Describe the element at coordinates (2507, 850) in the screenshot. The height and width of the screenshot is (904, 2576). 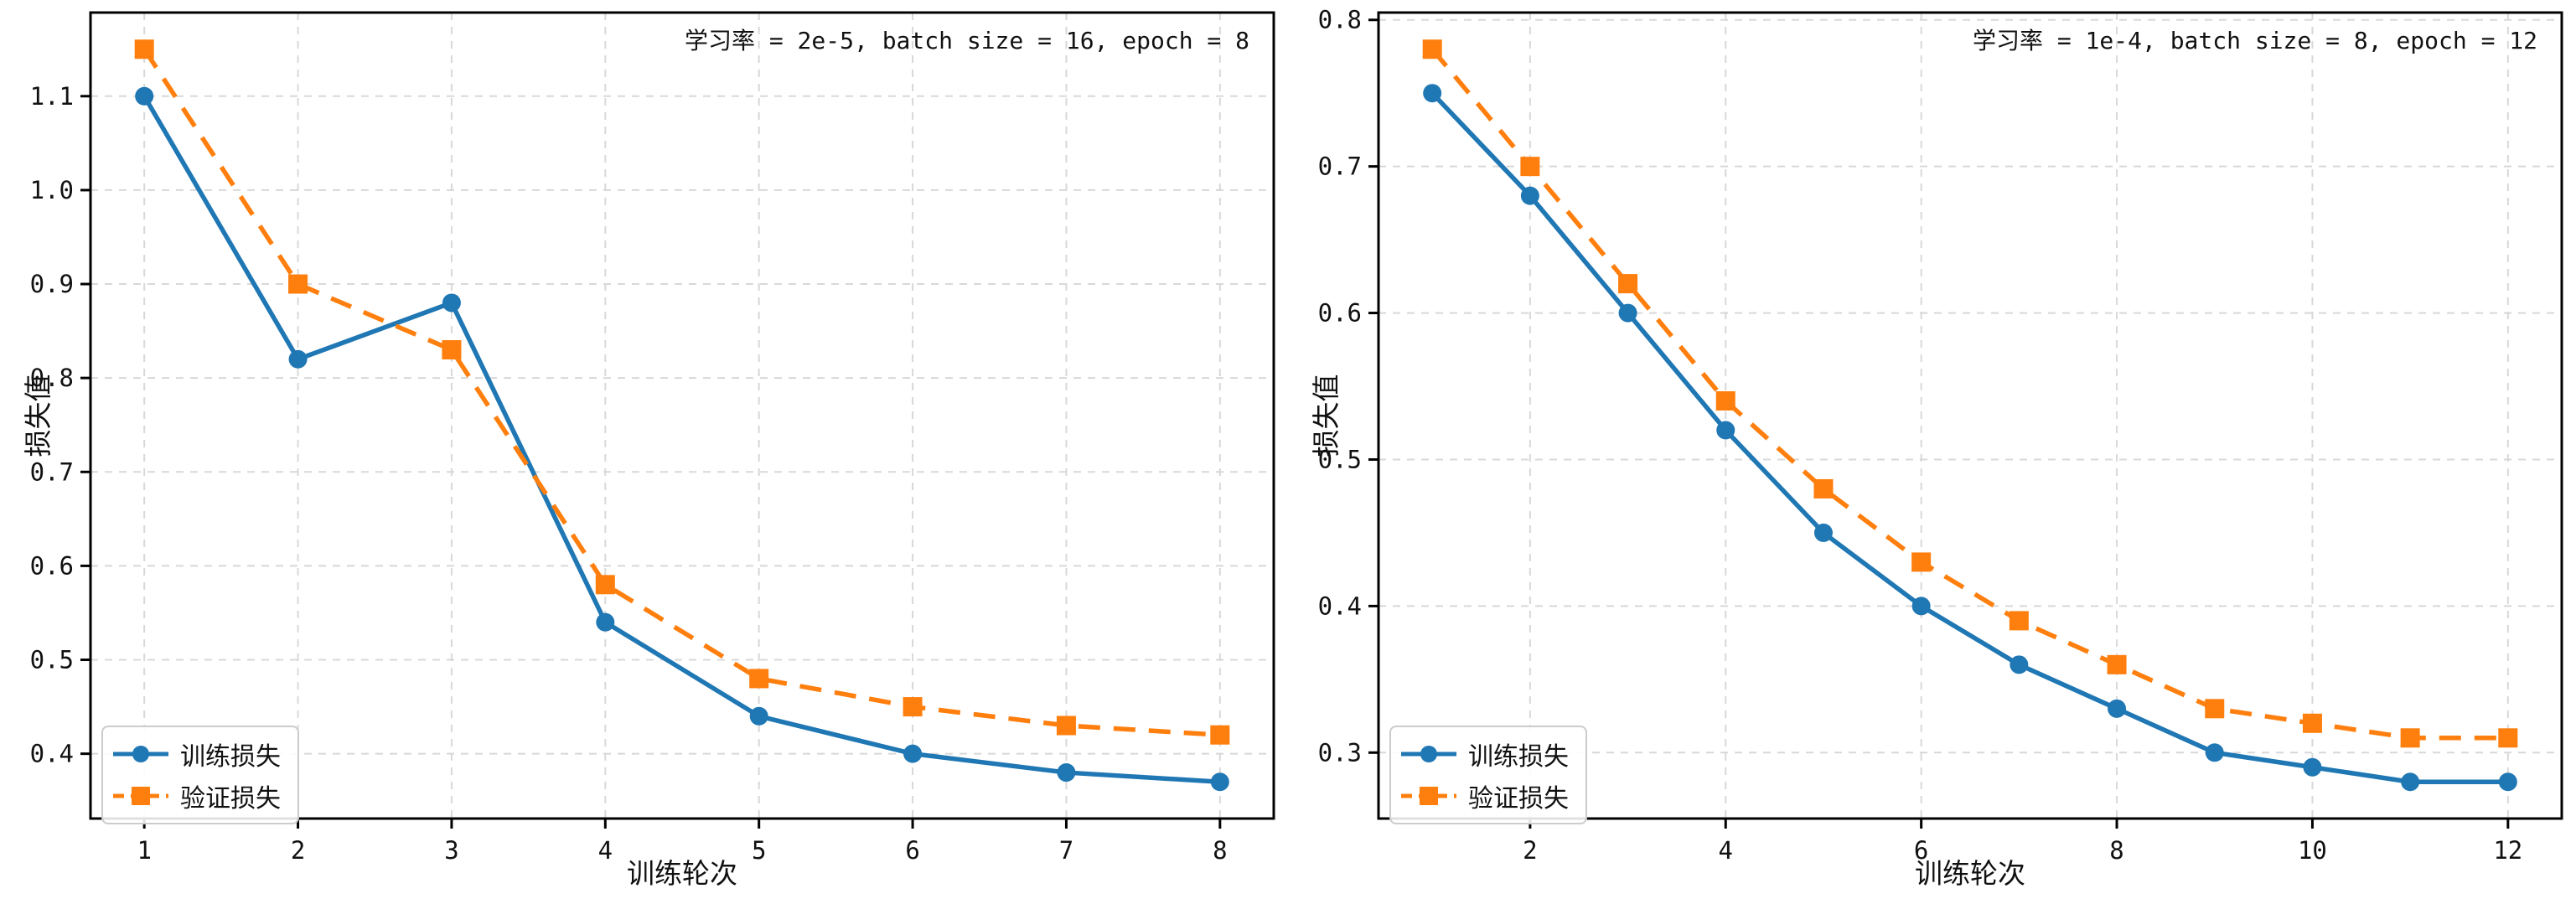
I see `x-tick-label: 12` at that location.